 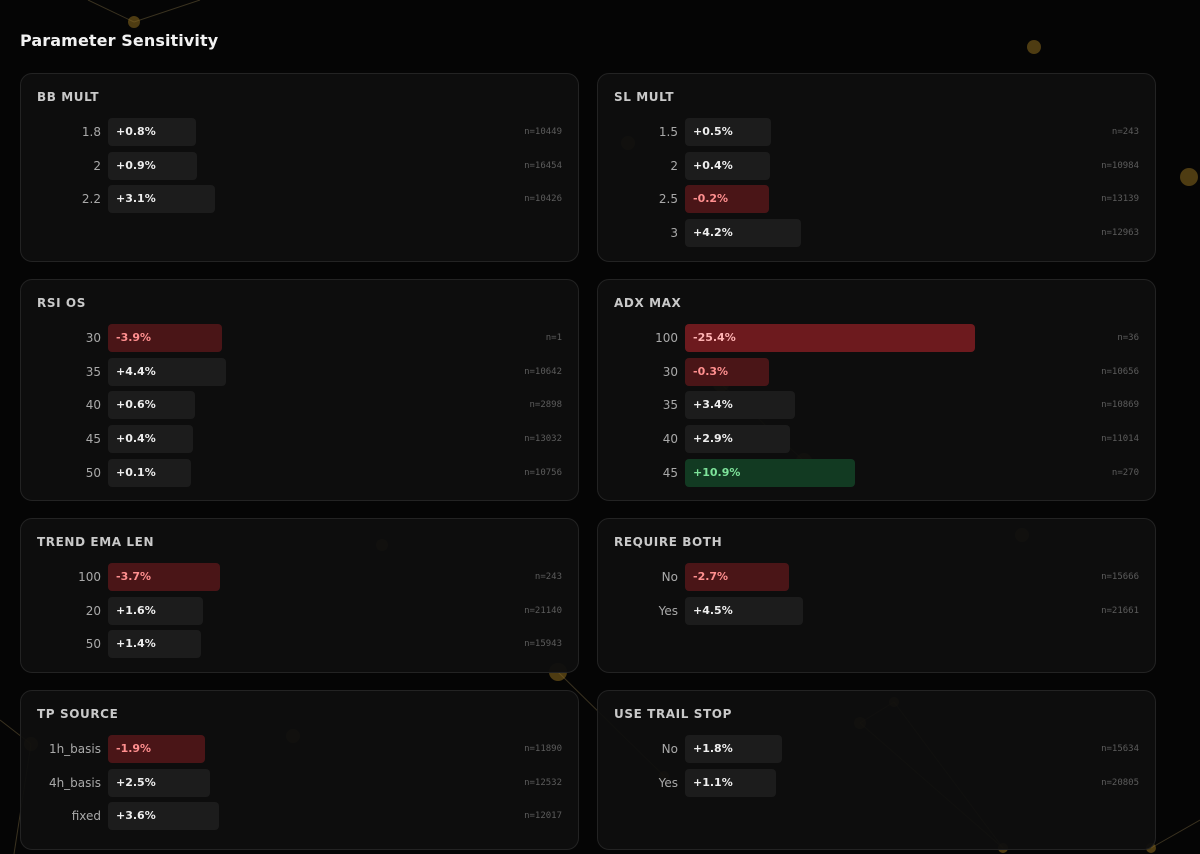 I want to click on row-label: Yes, so click(x=668, y=610).